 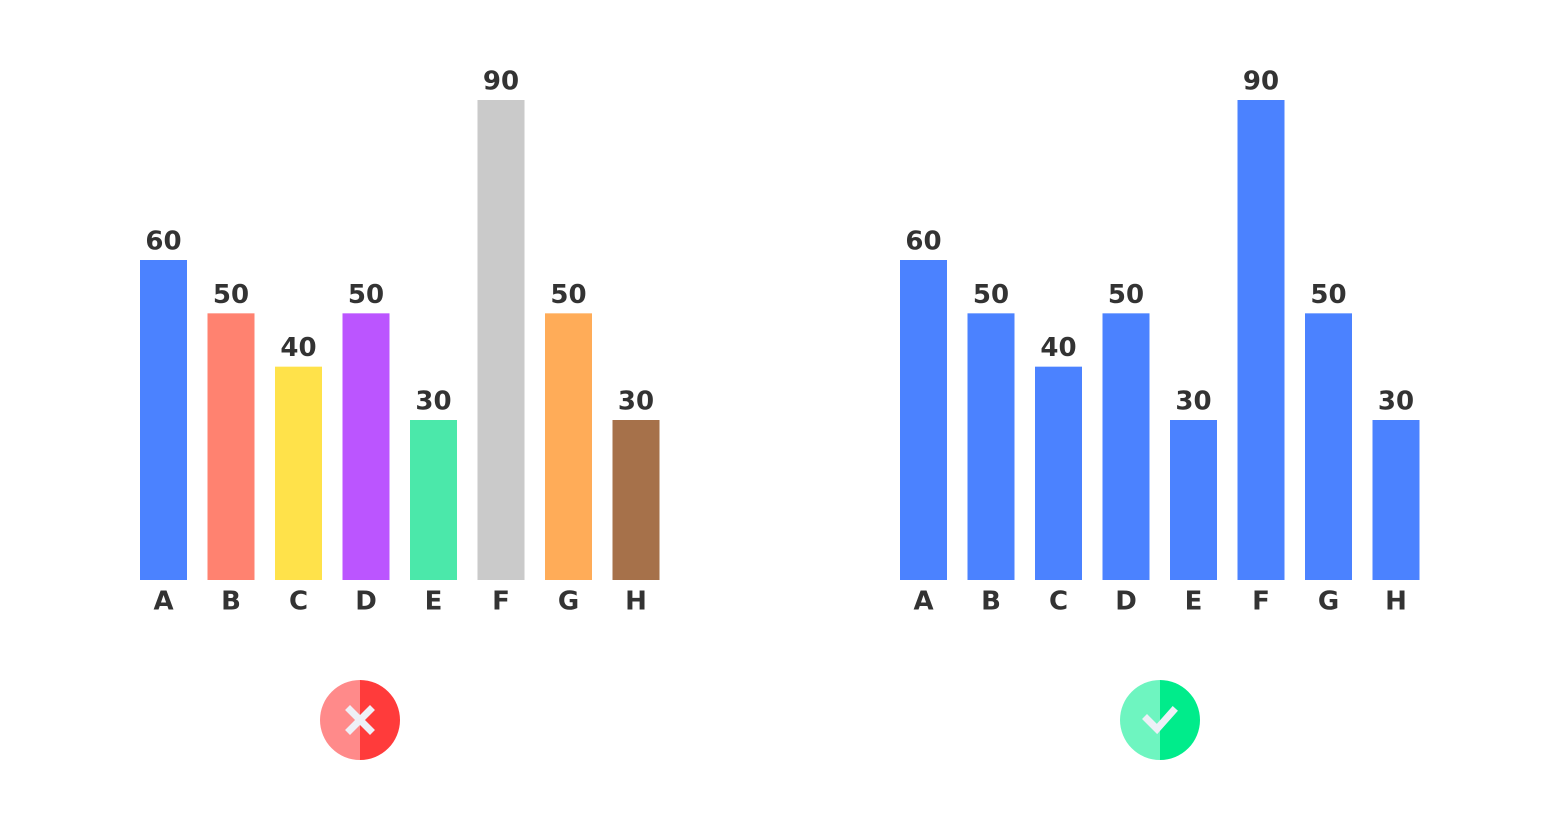 What do you see at coordinates (360, 720) in the screenshot?
I see `wrong-icon` at bounding box center [360, 720].